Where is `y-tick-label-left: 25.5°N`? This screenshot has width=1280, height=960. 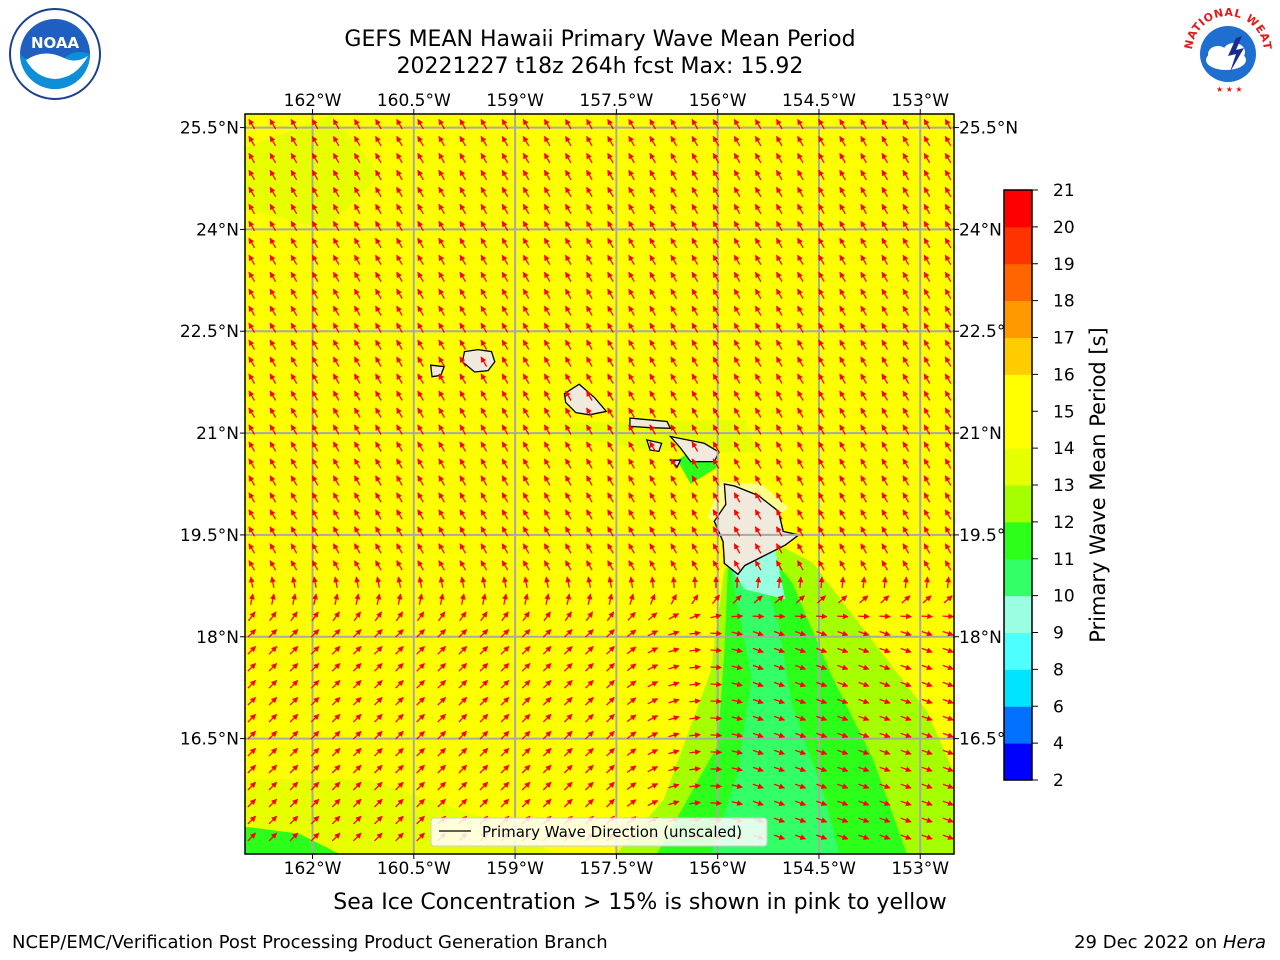
y-tick-label-left: 25.5°N is located at coordinates (209, 129).